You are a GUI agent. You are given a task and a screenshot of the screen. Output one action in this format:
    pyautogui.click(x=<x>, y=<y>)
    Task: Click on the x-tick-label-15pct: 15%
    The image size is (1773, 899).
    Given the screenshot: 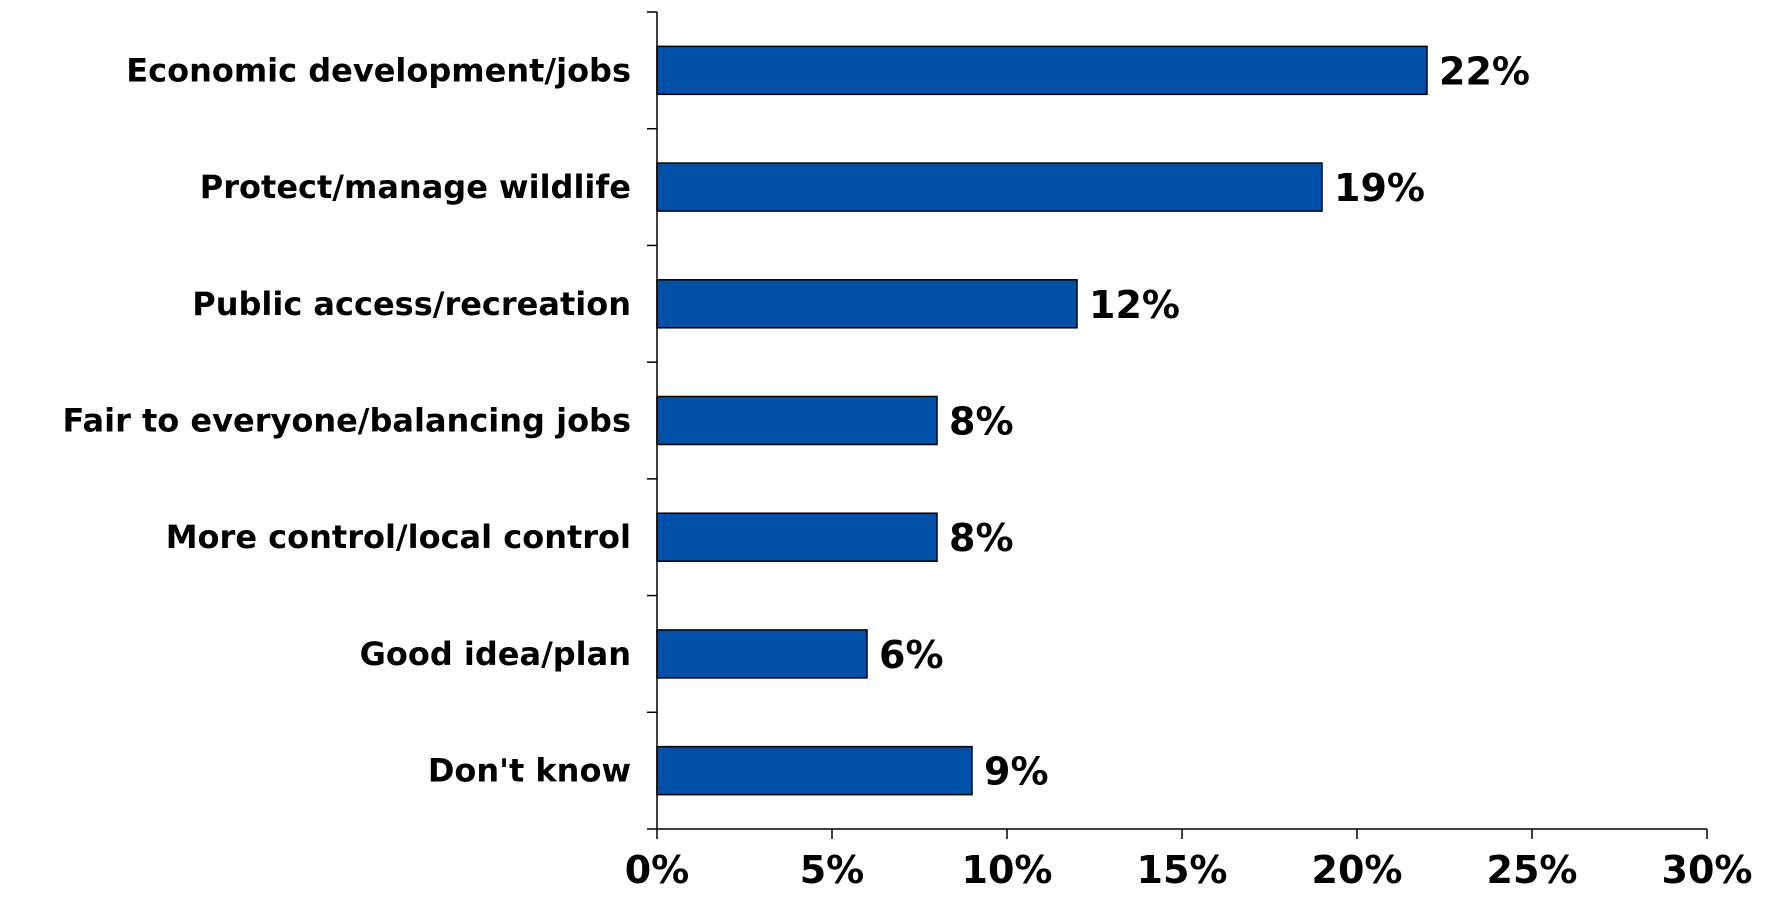 What is the action you would take?
    pyautogui.click(x=1182, y=870)
    